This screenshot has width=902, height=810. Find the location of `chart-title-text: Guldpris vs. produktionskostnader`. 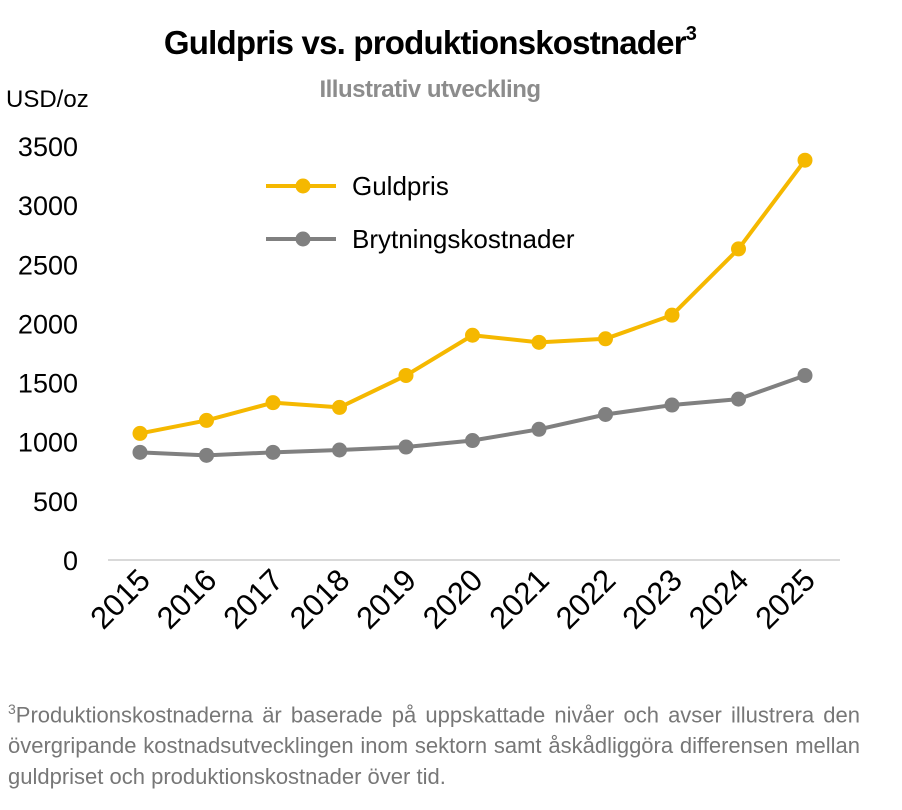

chart-title-text: Guldpris vs. produktionskostnader is located at coordinates (425, 42).